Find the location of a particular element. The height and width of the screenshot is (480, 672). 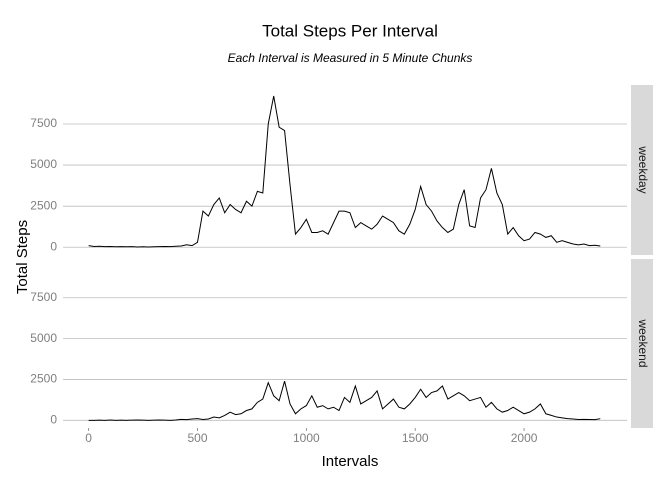

x-tick-label: 500 is located at coordinates (197, 438).